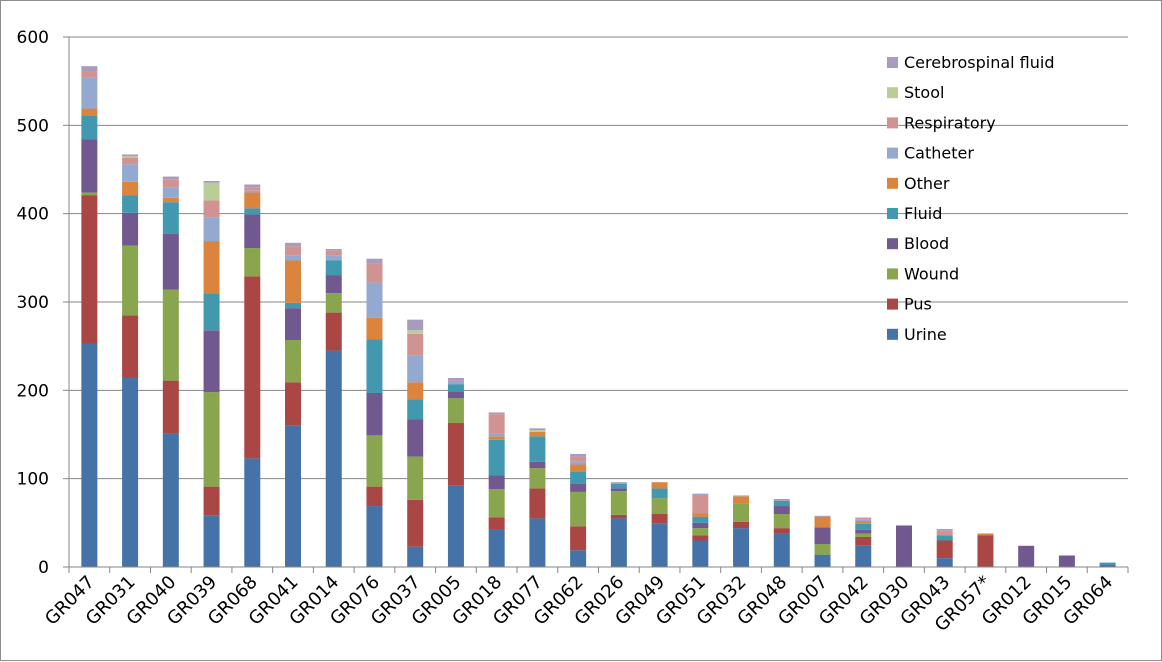  Describe the element at coordinates (918, 183) in the screenshot. I see `legend-item: Other` at that location.